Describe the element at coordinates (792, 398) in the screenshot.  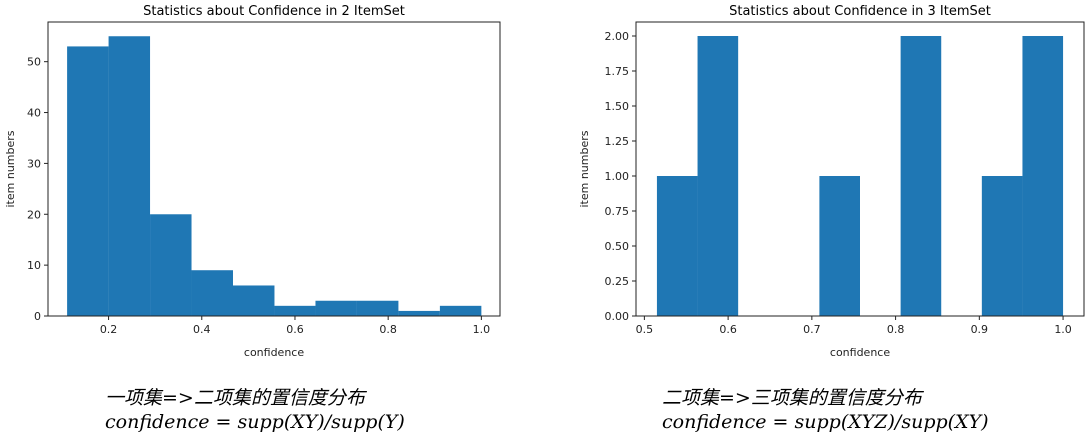
I see `caption-right-title: 二项集=>三项集的置信度分布` at that location.